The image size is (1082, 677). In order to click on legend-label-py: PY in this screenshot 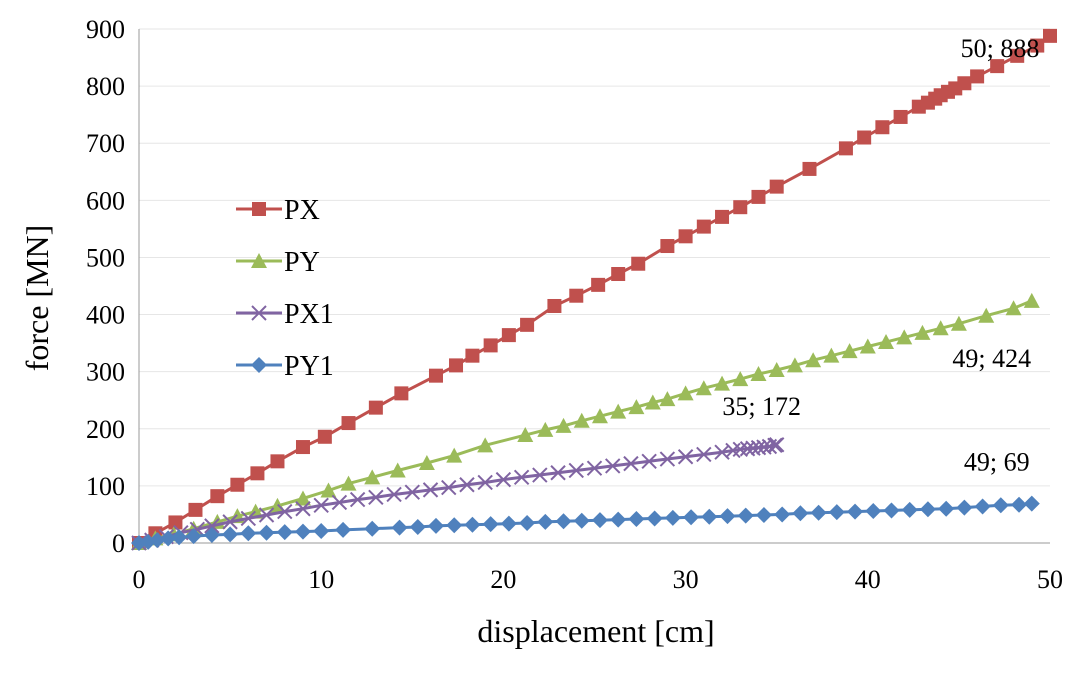, I will do `click(302, 262)`.